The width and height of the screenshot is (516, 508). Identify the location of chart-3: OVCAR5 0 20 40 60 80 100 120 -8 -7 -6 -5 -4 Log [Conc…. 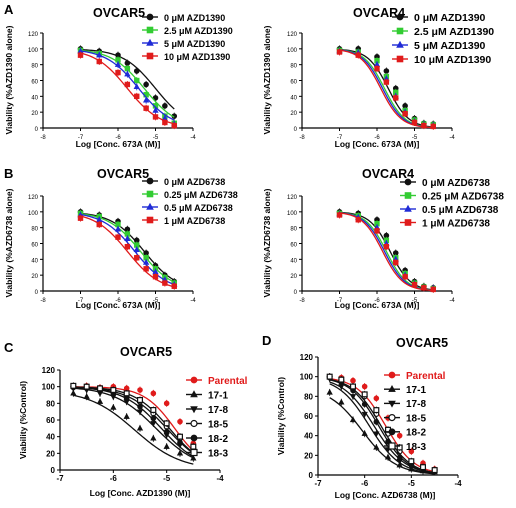
(121, 238).